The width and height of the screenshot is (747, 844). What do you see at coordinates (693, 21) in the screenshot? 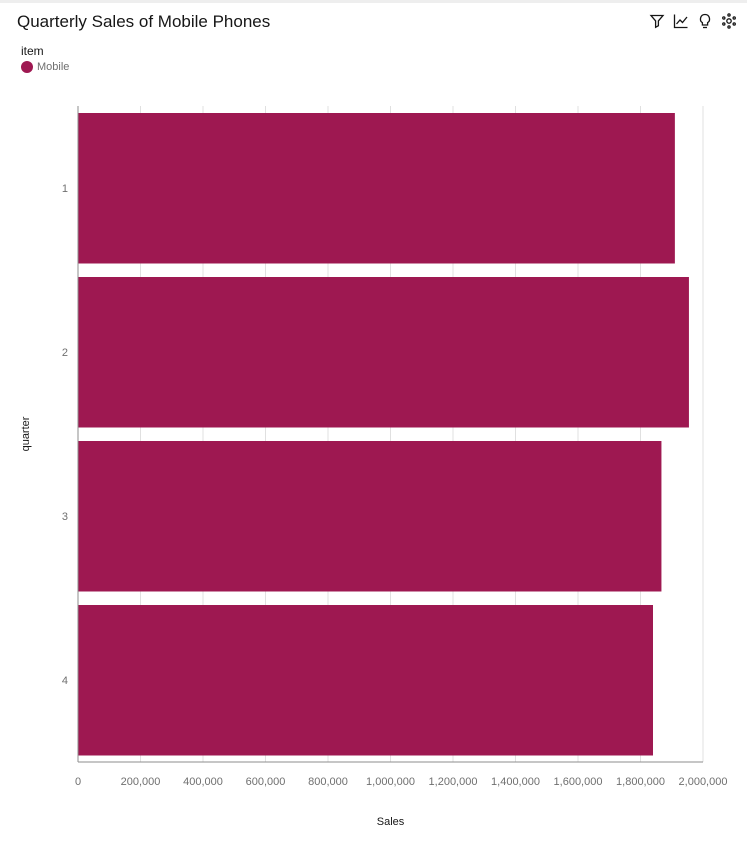
I see `chart-toolbar` at bounding box center [693, 21].